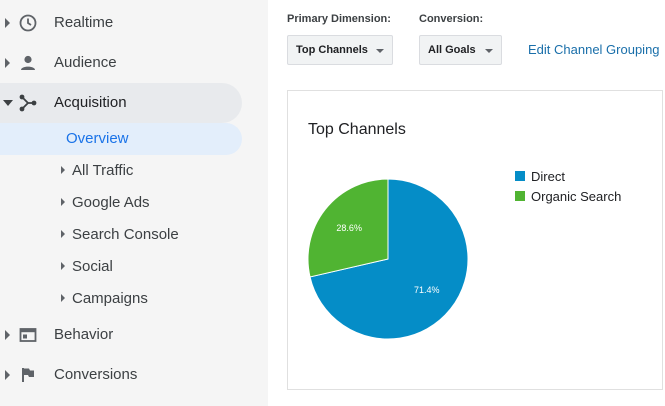 This screenshot has width=665, height=406. I want to click on sub-item-google-ads: Google Ads, so click(121, 203).